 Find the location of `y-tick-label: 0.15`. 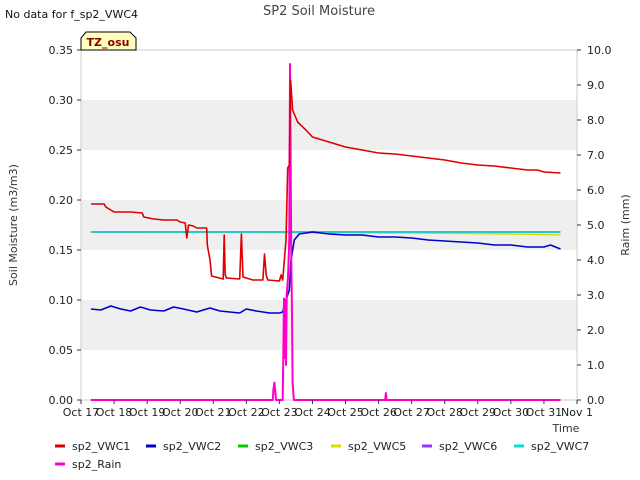

y-tick-label: 0.15 is located at coordinates (61, 250).